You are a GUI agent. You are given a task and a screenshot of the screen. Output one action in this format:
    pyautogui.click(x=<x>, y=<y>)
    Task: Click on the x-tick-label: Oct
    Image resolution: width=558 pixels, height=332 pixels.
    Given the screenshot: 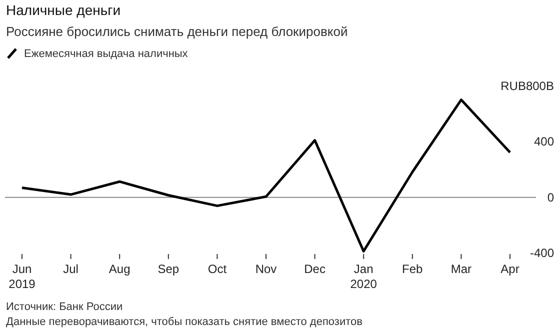 What is the action you would take?
    pyautogui.click(x=218, y=269)
    